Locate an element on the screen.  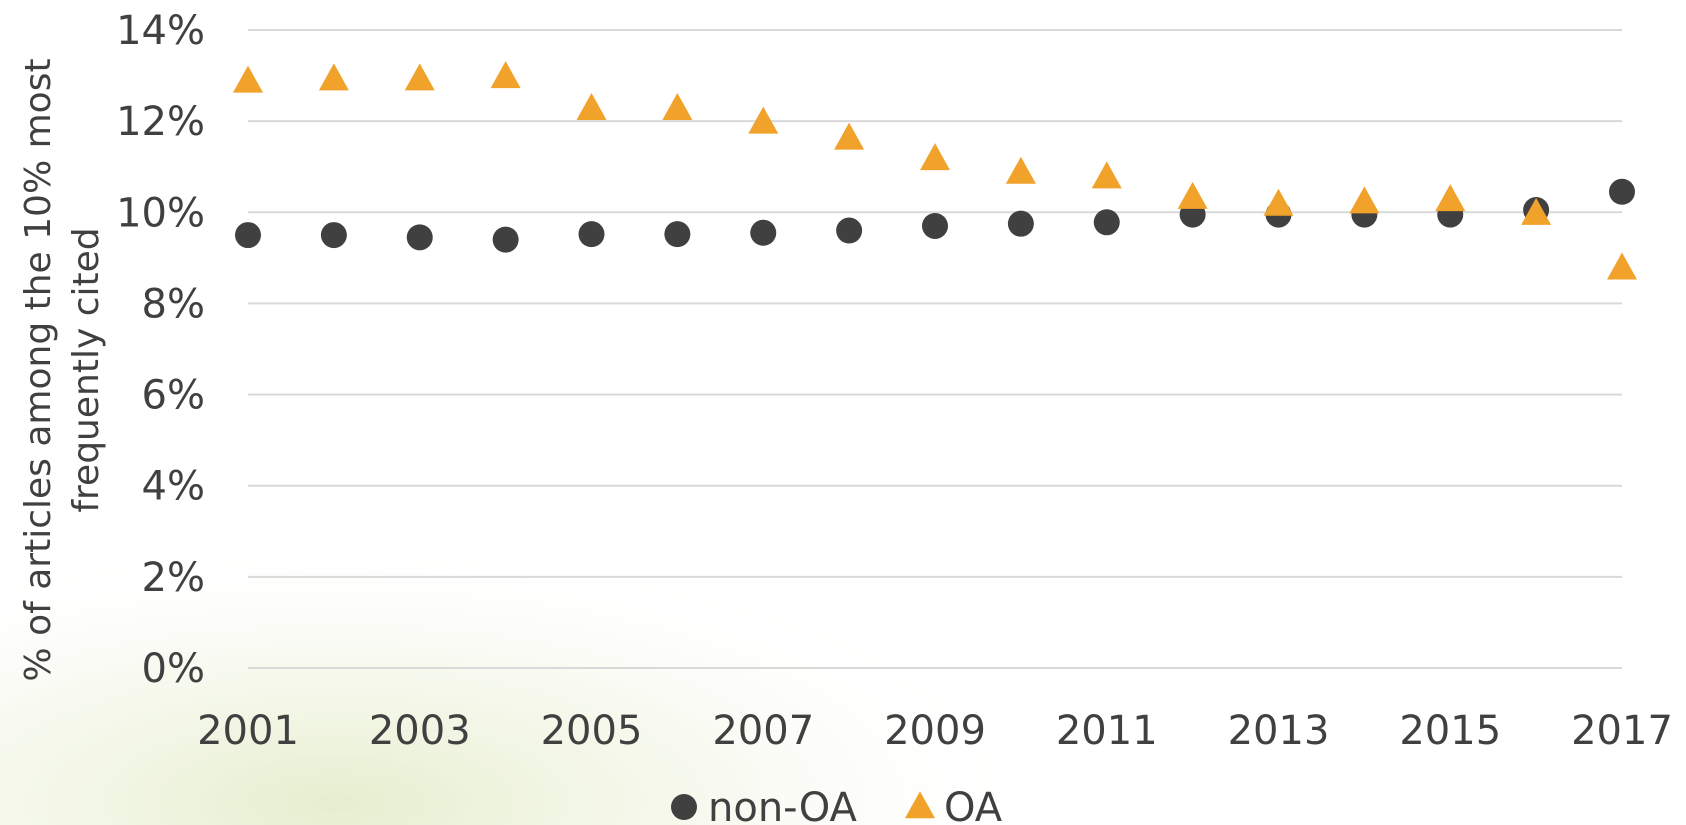
legend-label-non-oa: non-OA is located at coordinates (783, 805).